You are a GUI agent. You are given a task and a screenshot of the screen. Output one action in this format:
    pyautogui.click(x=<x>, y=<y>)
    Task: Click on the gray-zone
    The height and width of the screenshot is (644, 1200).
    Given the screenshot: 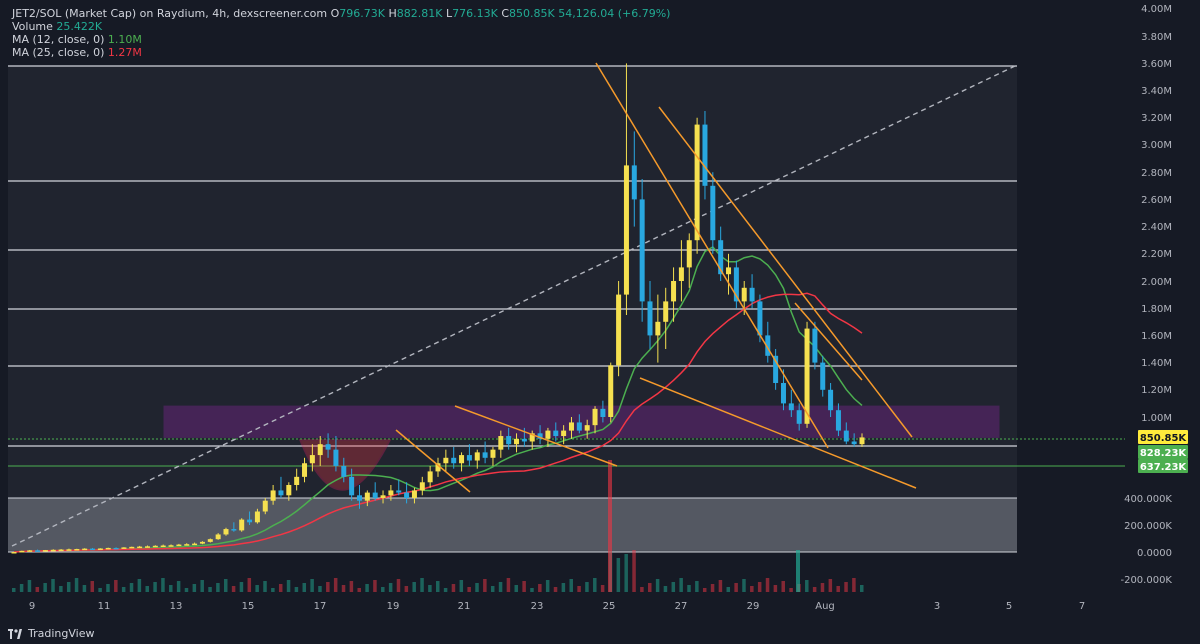 What is the action you would take?
    pyautogui.click(x=512, y=525)
    